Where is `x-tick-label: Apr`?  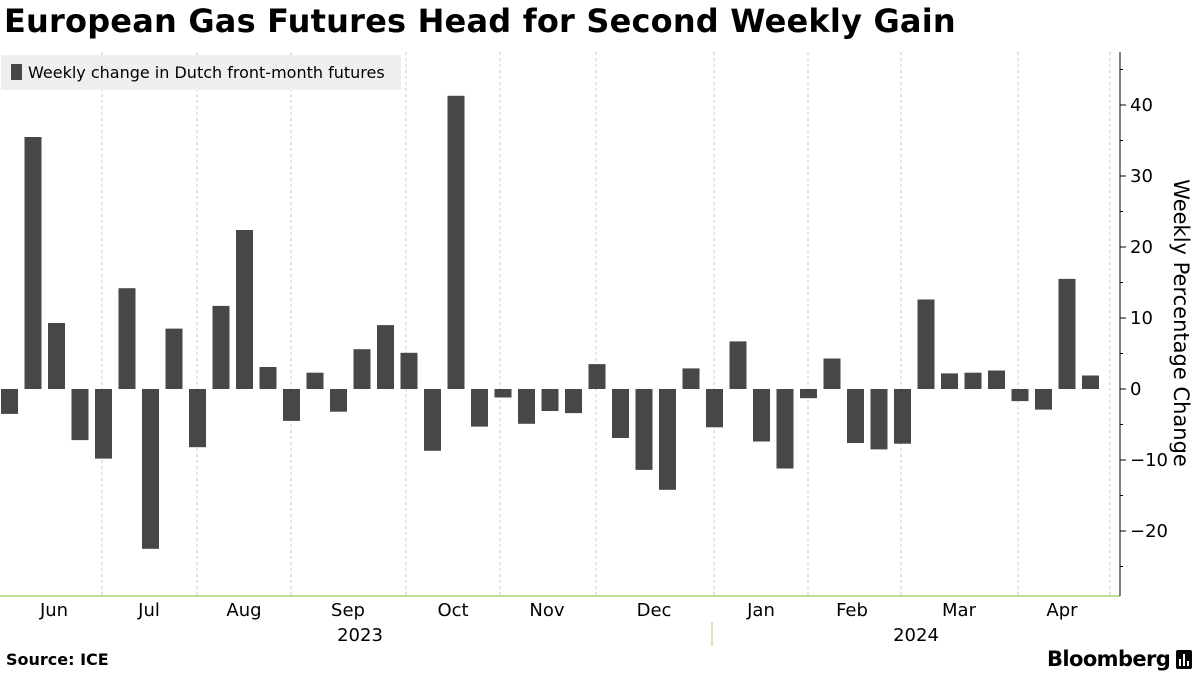 x-tick-label: Apr is located at coordinates (1062, 610).